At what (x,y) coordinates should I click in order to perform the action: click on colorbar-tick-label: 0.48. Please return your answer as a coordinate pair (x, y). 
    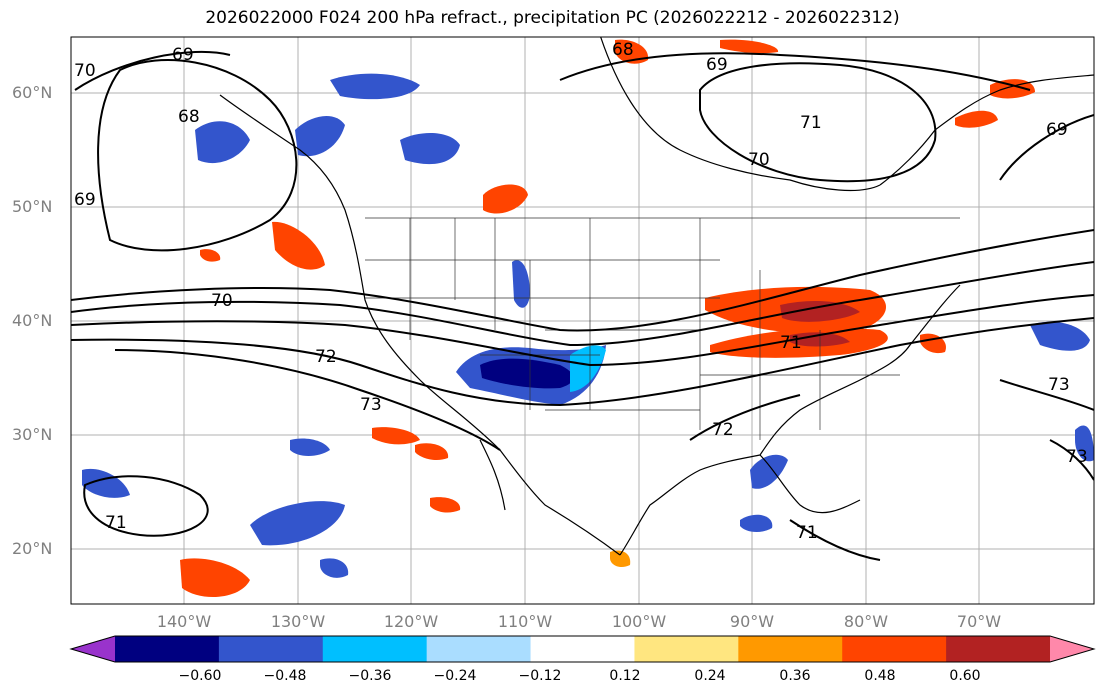
    Looking at the image, I should click on (880, 676).